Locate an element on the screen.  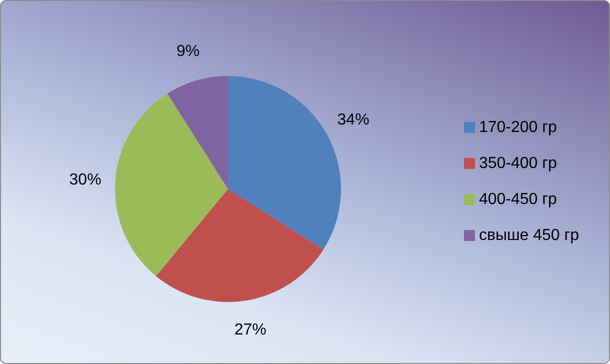
data-label: 27% is located at coordinates (250, 330).